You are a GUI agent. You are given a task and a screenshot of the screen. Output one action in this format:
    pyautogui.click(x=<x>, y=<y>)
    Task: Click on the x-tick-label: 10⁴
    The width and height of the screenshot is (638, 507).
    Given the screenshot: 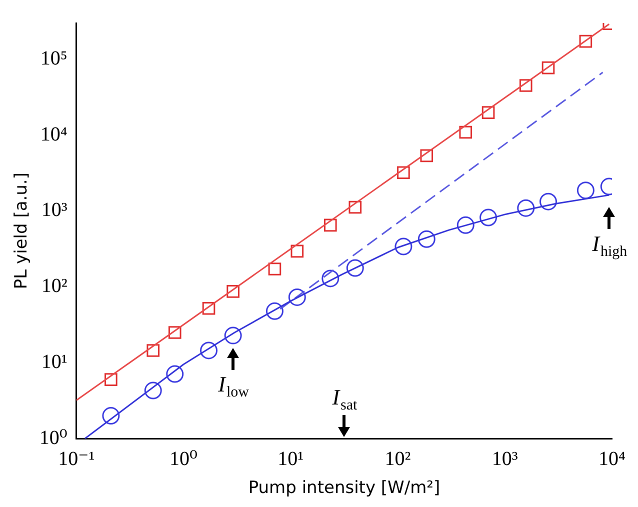 What is the action you would take?
    pyautogui.click(x=612, y=459)
    